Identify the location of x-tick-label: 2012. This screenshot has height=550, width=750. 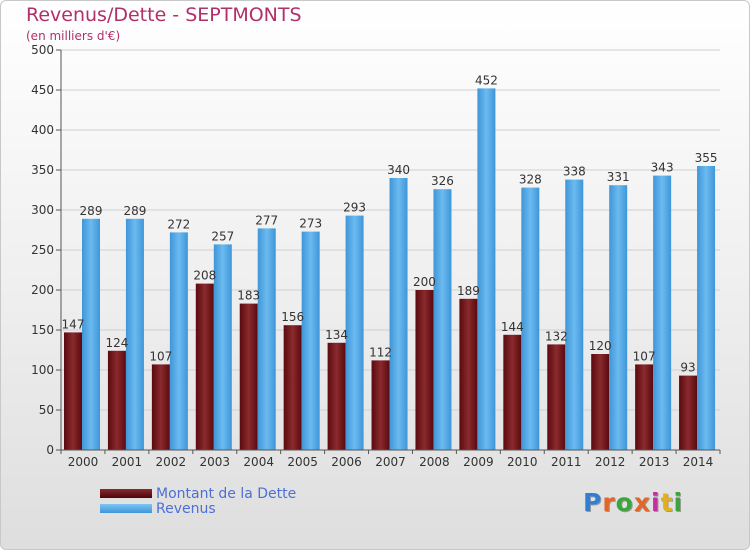
(610, 462).